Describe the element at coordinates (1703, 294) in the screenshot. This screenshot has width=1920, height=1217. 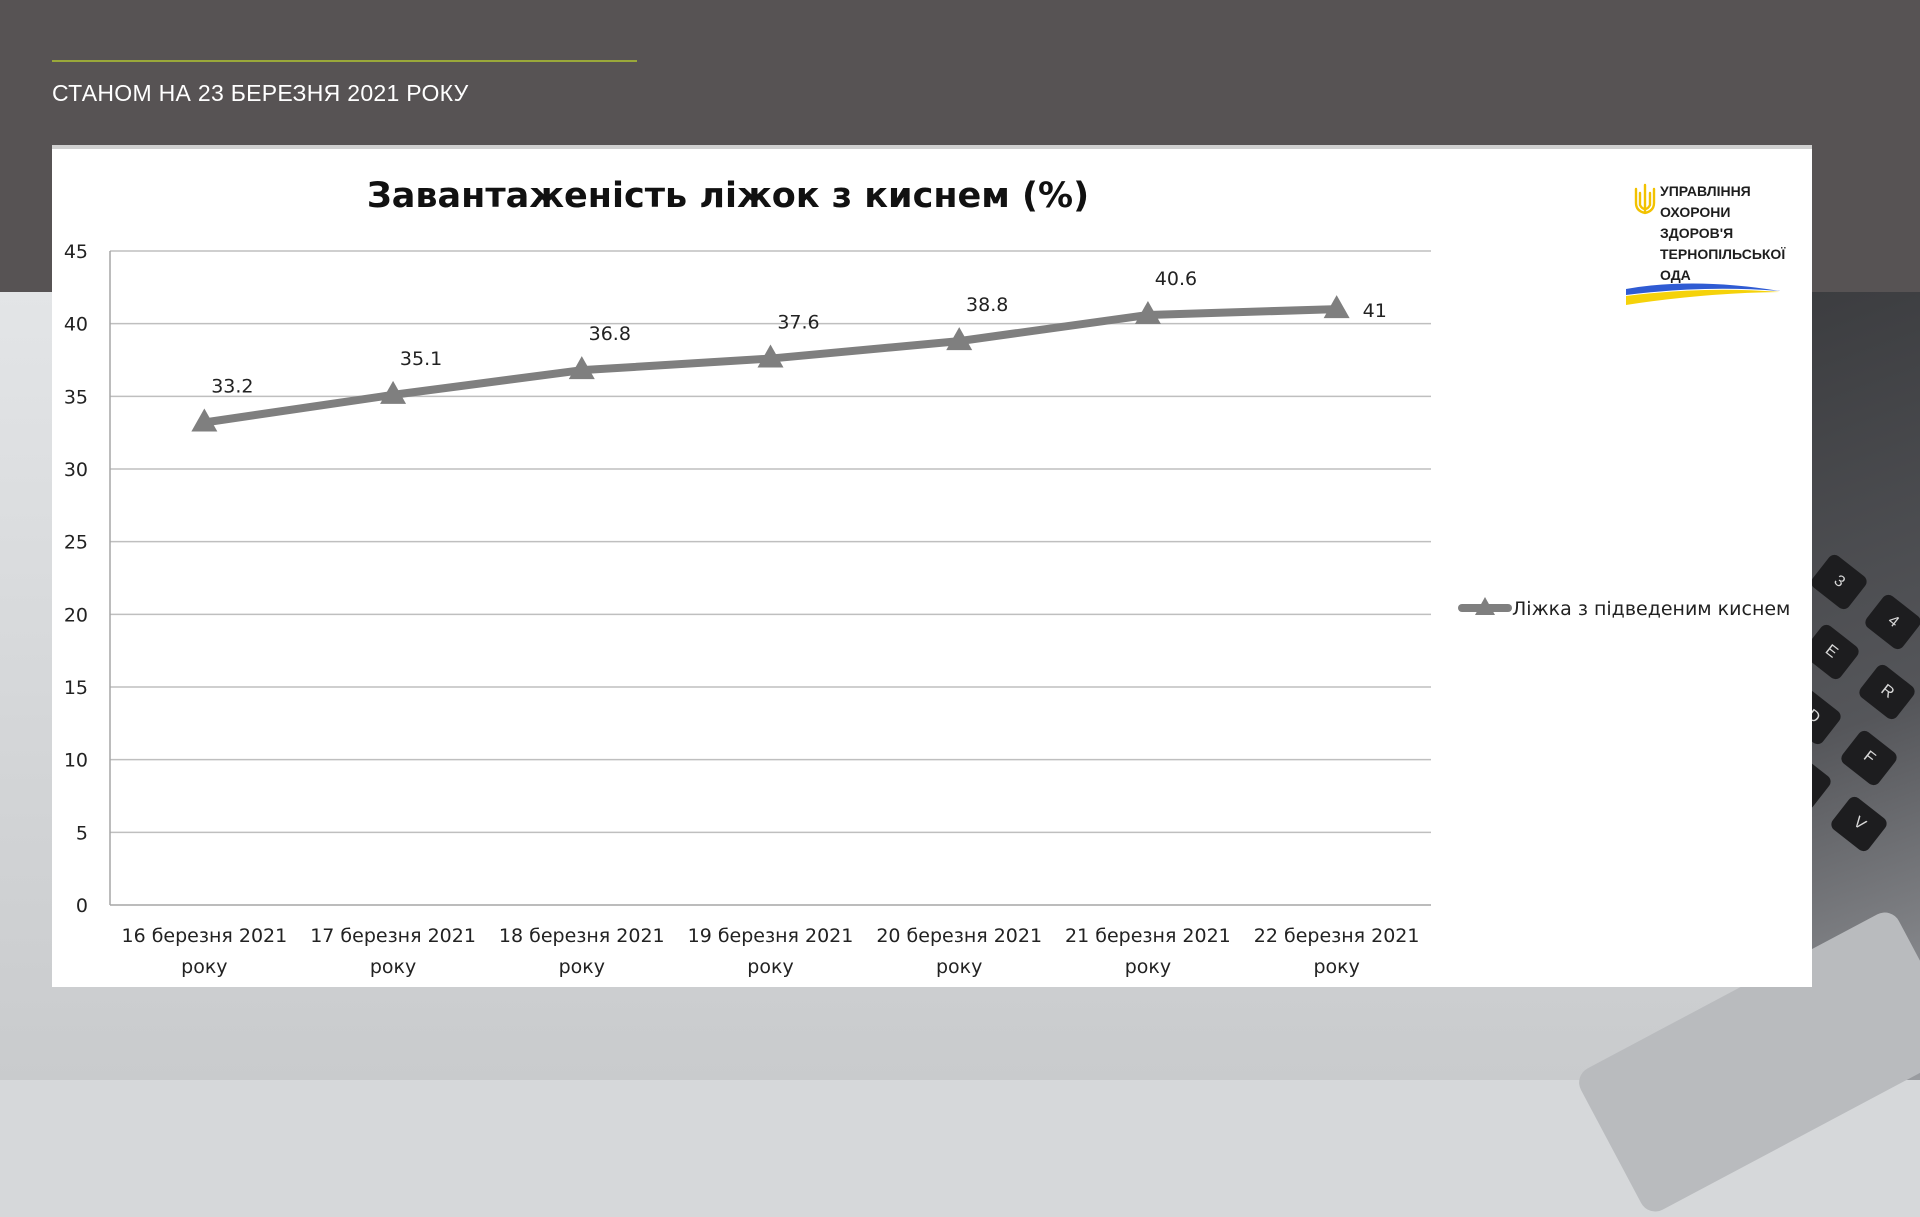
I see `flag-swoosh-icon` at that location.